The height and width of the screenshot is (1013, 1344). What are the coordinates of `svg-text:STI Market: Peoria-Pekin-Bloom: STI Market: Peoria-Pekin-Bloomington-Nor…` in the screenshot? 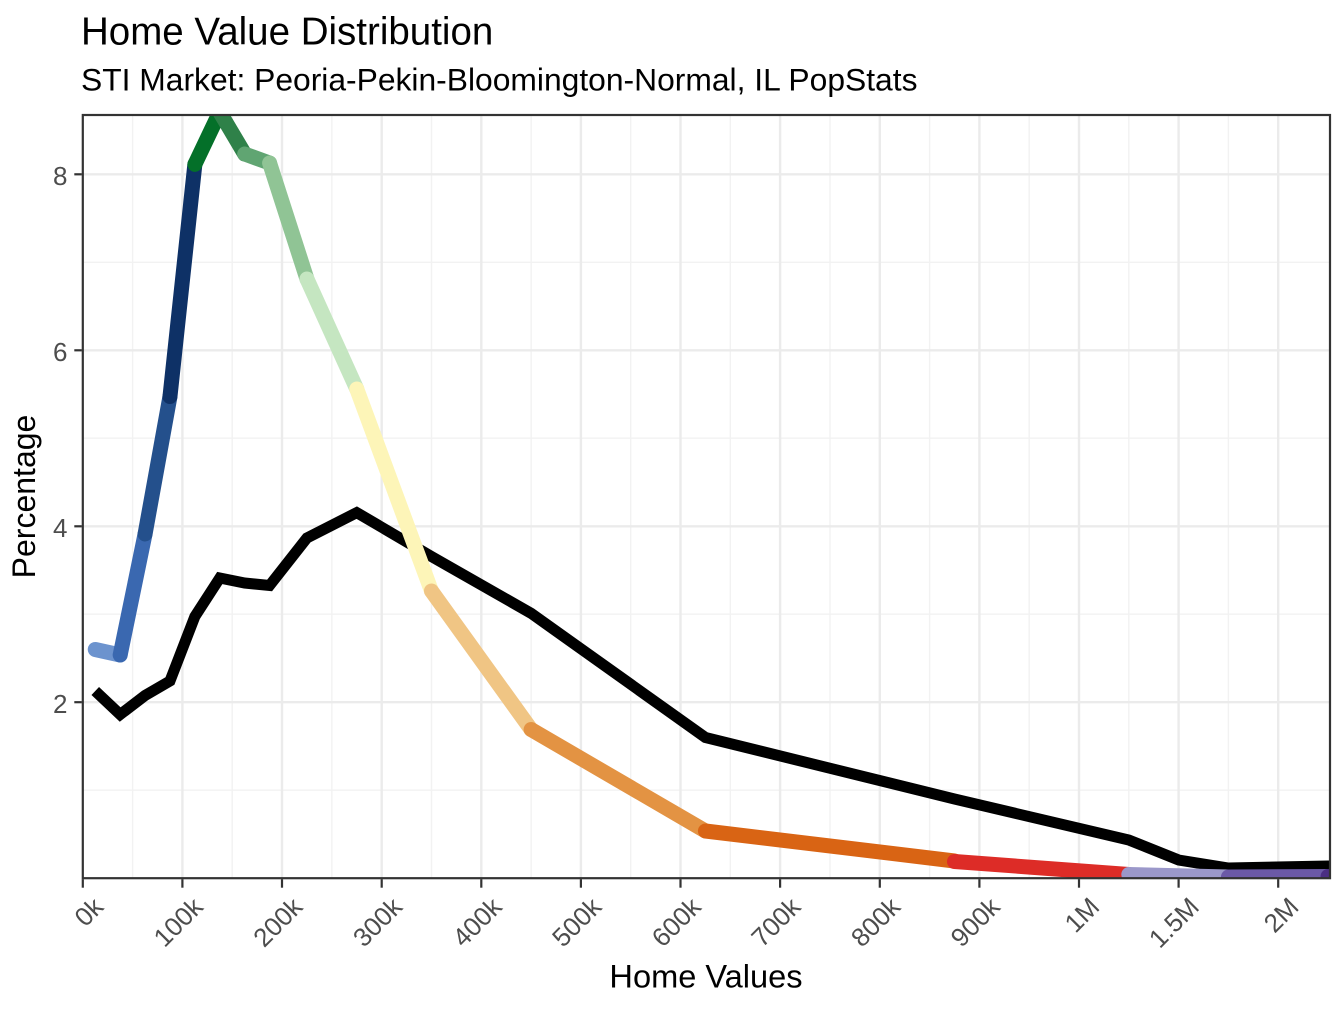 It's located at (499, 79).